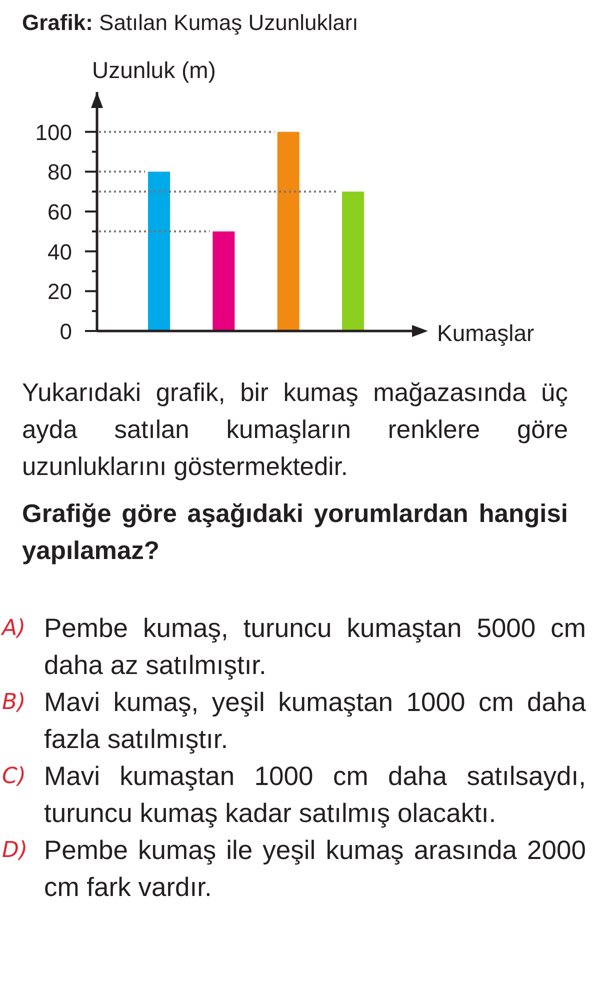  Describe the element at coordinates (190, 22) in the screenshot. I see `chart-title: Grafik: Satılan Kumaş Uzunlukları` at that location.